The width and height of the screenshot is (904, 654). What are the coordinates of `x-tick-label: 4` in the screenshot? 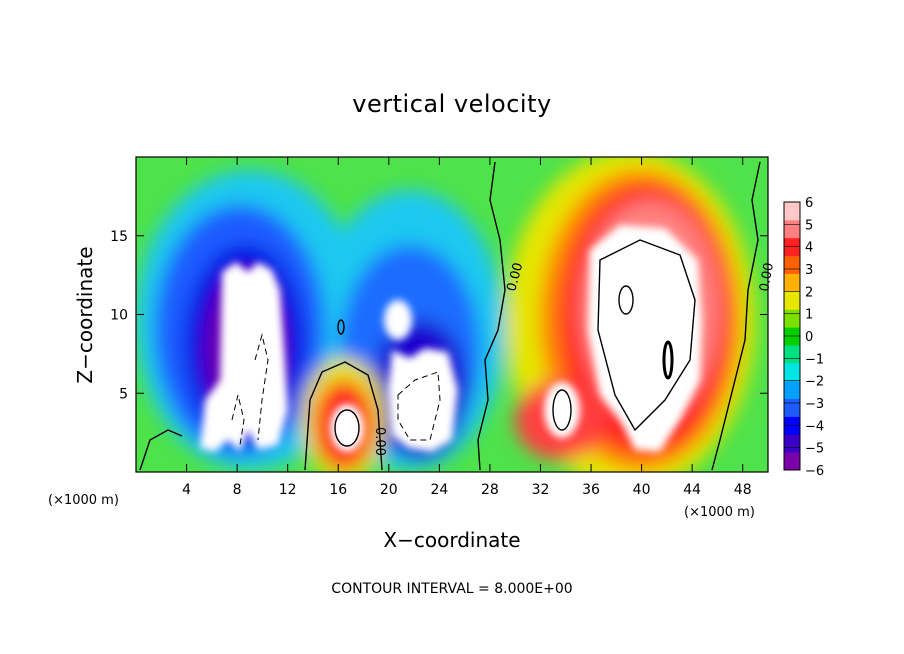 It's located at (186, 490).